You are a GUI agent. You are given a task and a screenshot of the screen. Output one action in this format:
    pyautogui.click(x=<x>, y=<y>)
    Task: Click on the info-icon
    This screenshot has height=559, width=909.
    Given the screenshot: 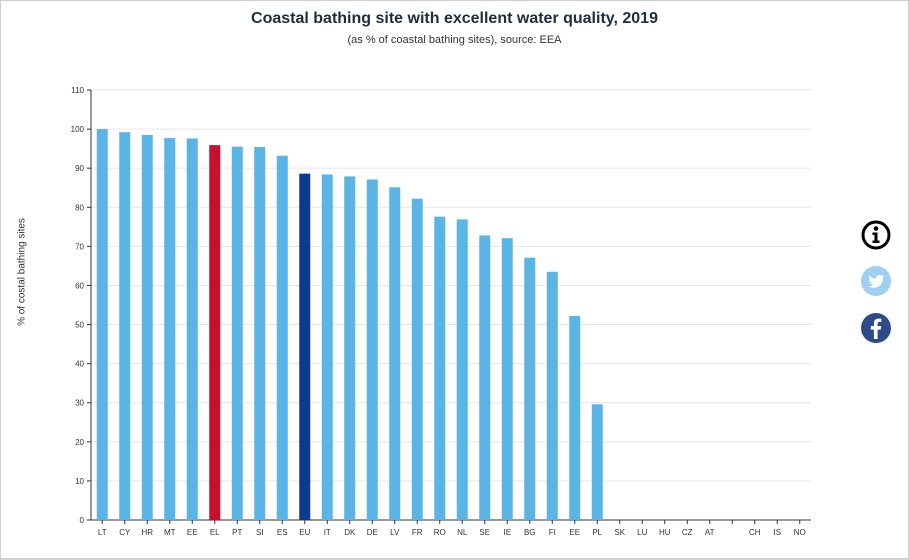 What is the action you would take?
    pyautogui.click(x=876, y=235)
    